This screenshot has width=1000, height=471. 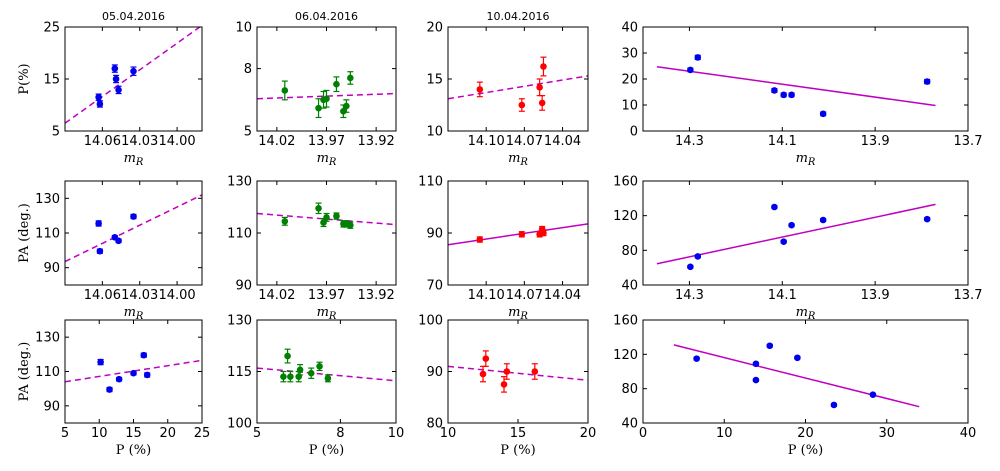 What do you see at coordinates (110, 251) in the screenshot?
I see `panel-r2c1: 14.06 14.03 14.00 90 110 130 mR PA (deg.)` at bounding box center [110, 251].